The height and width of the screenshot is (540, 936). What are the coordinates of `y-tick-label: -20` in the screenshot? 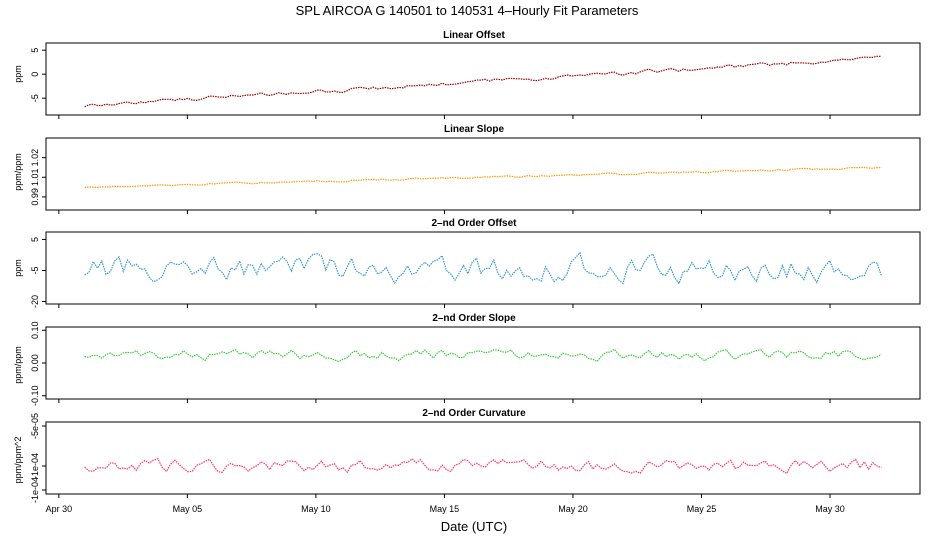 It's located at (35, 301).